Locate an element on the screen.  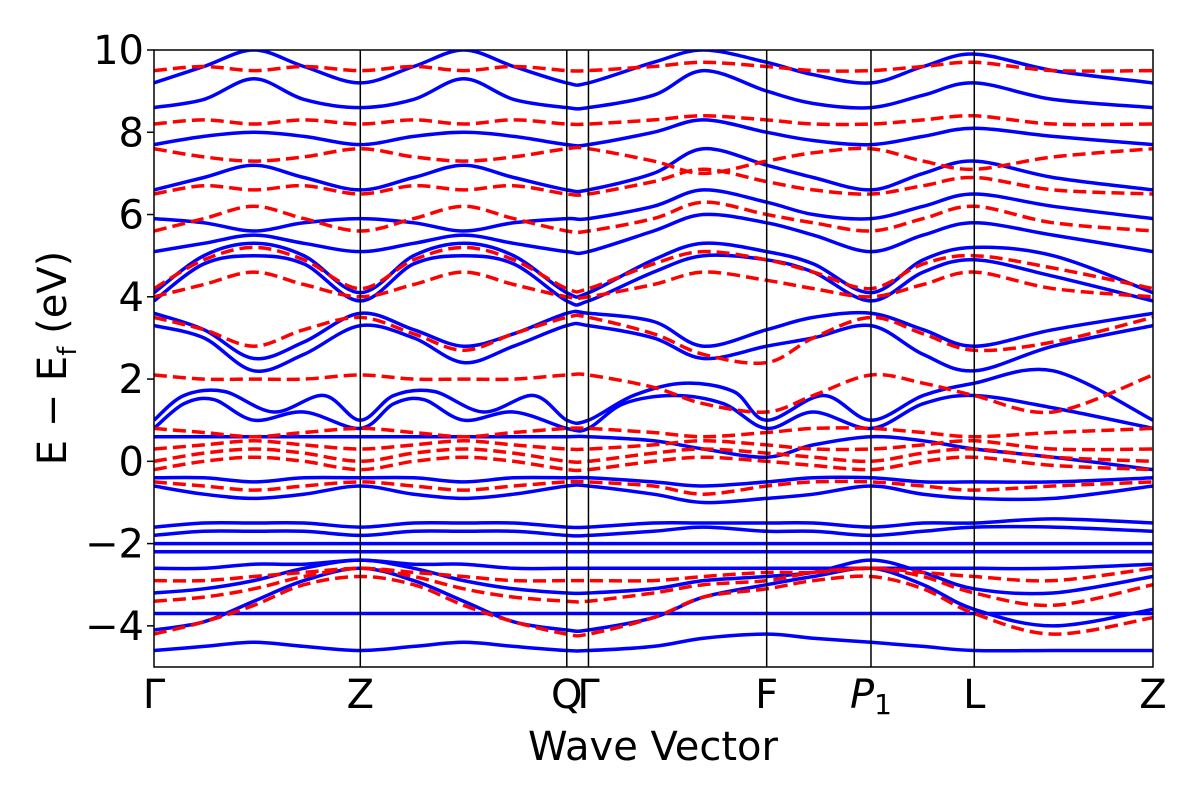
y-axis-title: E − Ef (eV) is located at coordinates (56, 358).